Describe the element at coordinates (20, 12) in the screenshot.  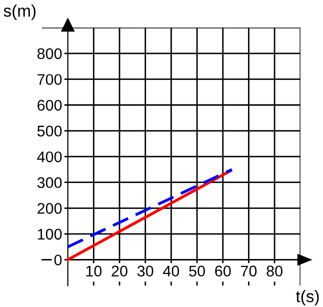
I see `y-axis-title: s(m)` at that location.